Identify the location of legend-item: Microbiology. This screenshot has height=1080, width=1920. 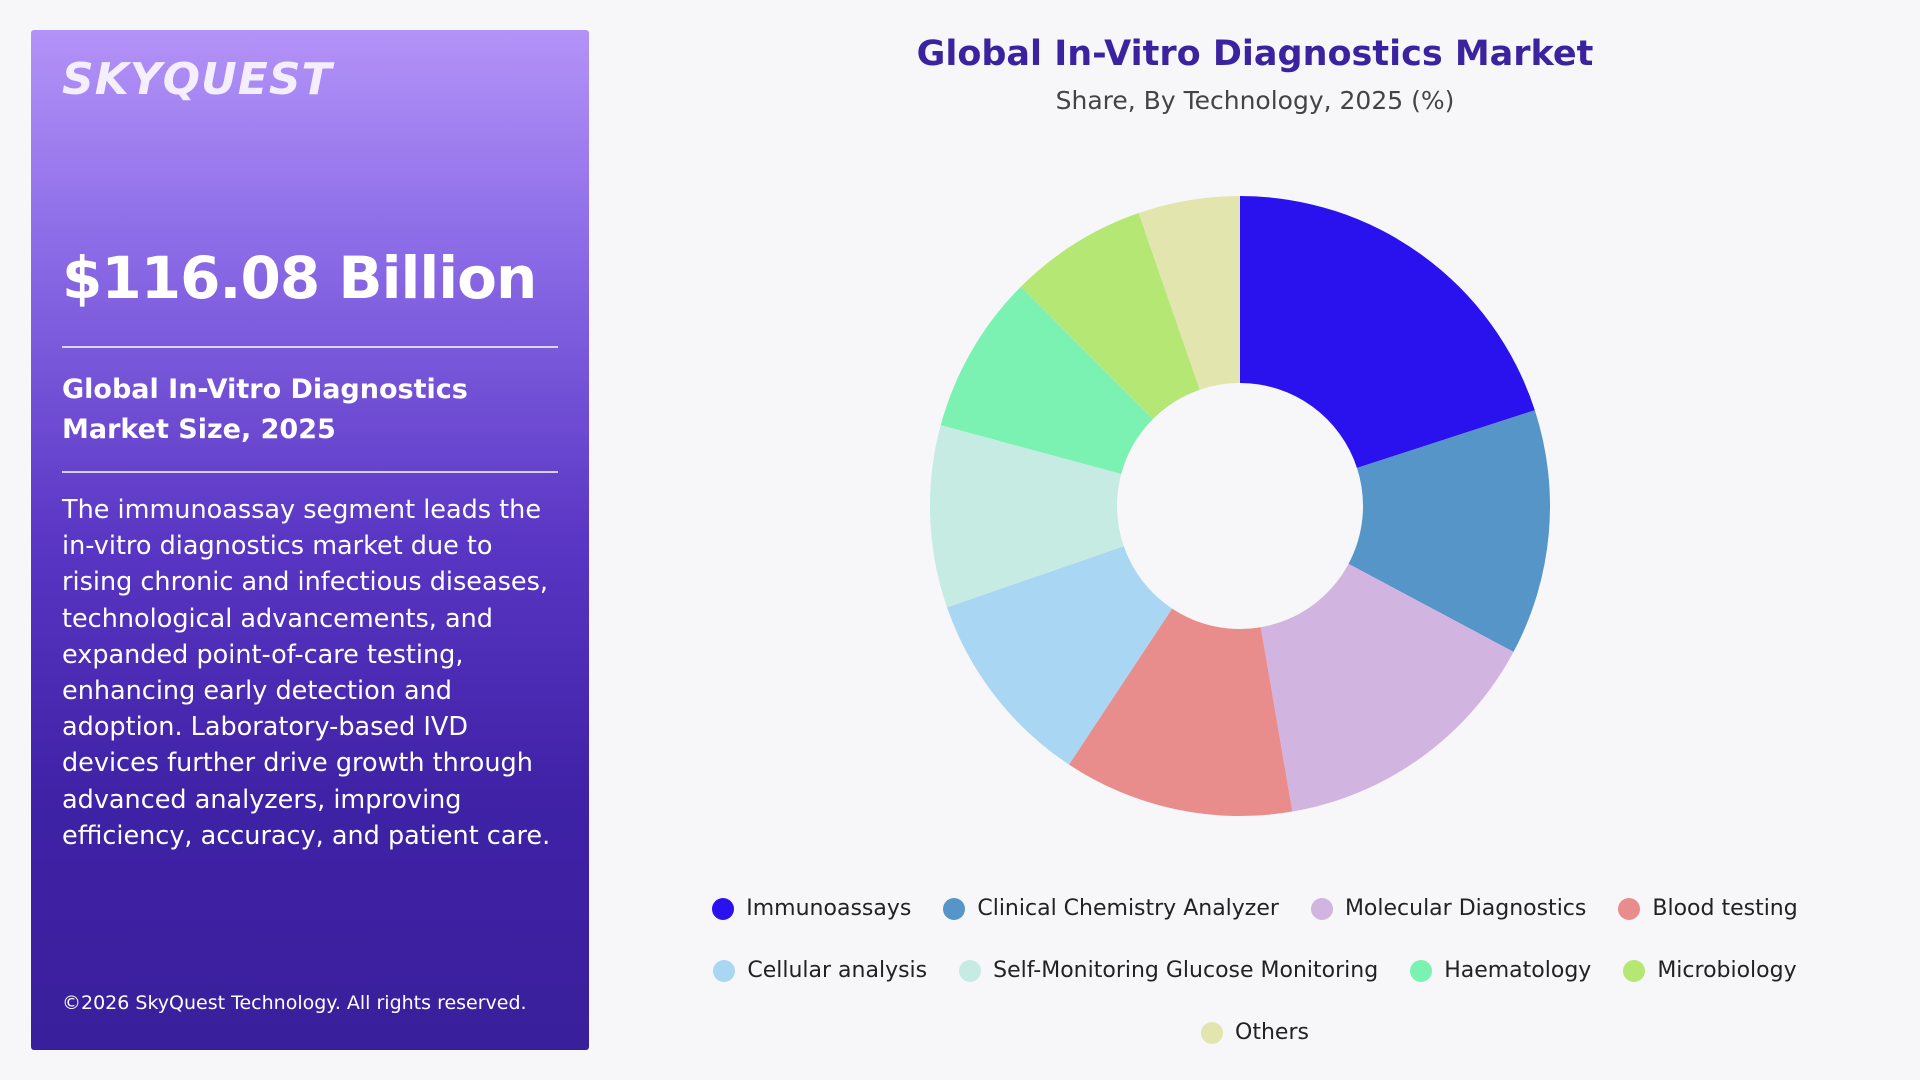
(1710, 970).